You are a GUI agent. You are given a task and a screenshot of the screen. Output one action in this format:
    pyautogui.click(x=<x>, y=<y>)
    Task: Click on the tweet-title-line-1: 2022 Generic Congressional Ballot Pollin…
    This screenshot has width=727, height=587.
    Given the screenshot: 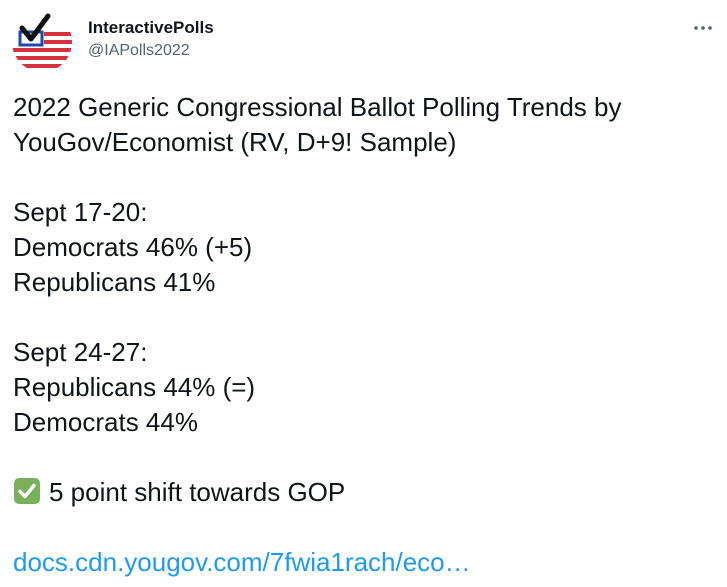 What is the action you would take?
    pyautogui.click(x=317, y=107)
    